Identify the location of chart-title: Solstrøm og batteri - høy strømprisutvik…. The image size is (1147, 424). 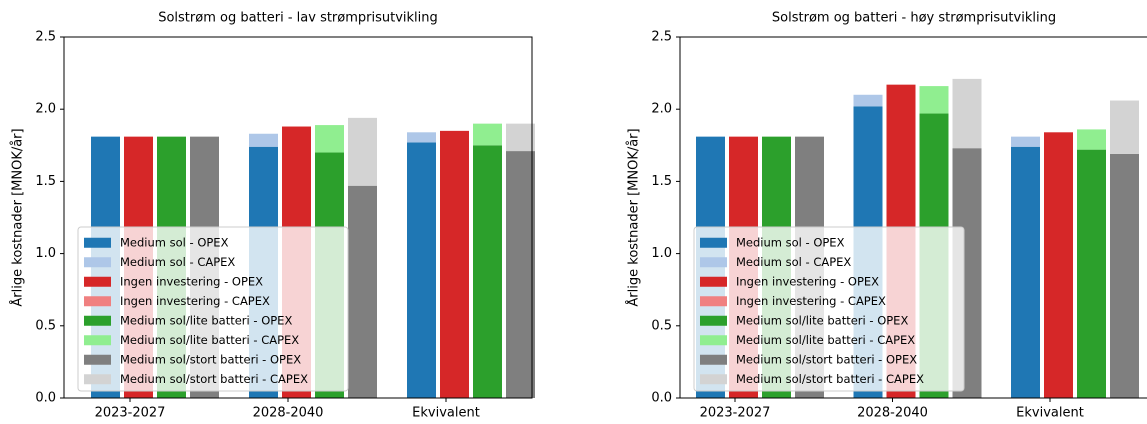
(914, 18).